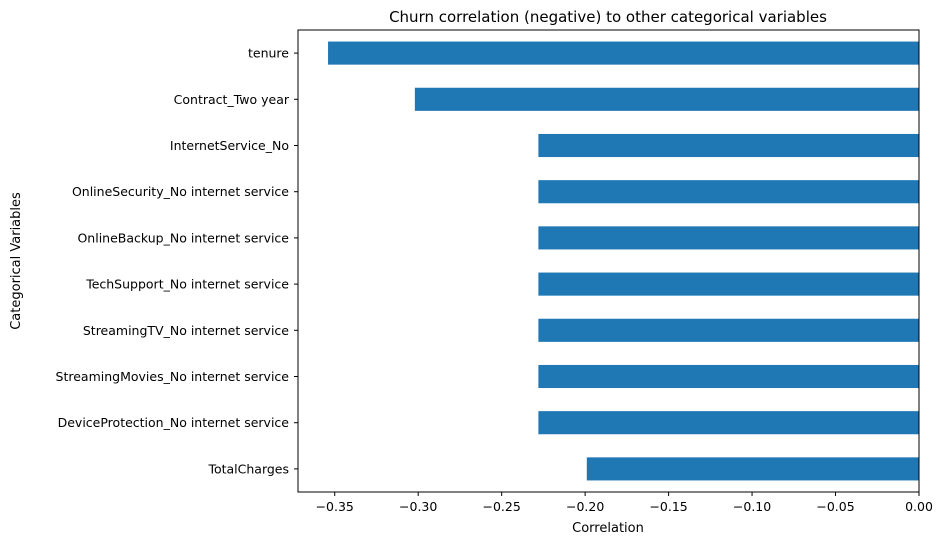 Image resolution: width=944 pixels, height=545 pixels. I want to click on x-tick-label: −0.05, so click(835, 506).